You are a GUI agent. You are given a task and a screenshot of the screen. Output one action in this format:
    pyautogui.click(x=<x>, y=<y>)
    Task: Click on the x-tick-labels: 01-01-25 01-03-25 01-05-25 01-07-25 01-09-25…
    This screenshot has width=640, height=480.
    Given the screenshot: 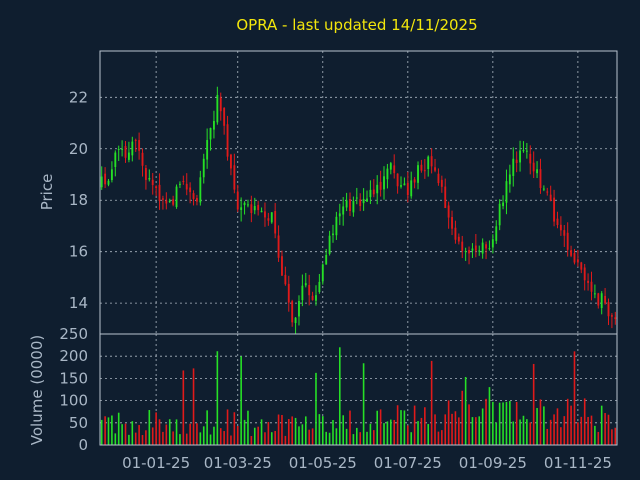 What is the action you would take?
    pyautogui.click(x=367, y=463)
    